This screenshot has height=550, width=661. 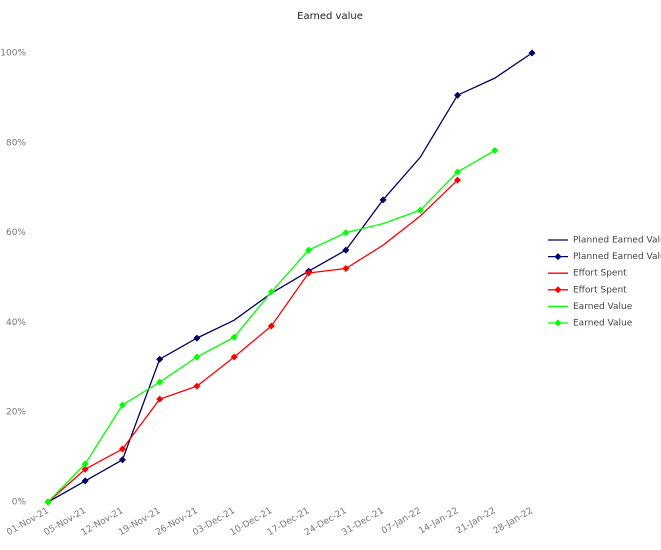 I want to click on y-tick-label: 100%, so click(x=13, y=54).